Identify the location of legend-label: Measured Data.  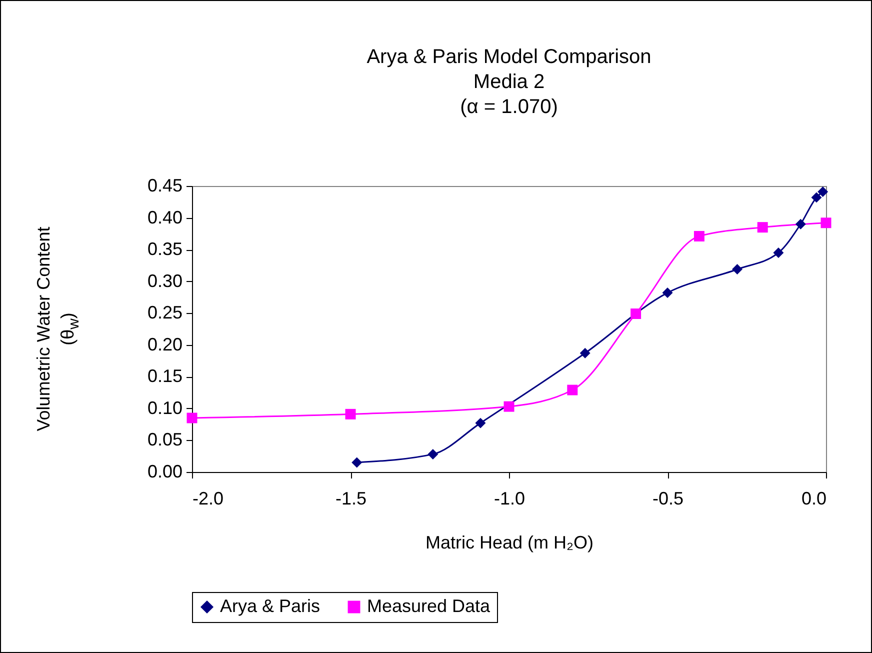
(429, 606).